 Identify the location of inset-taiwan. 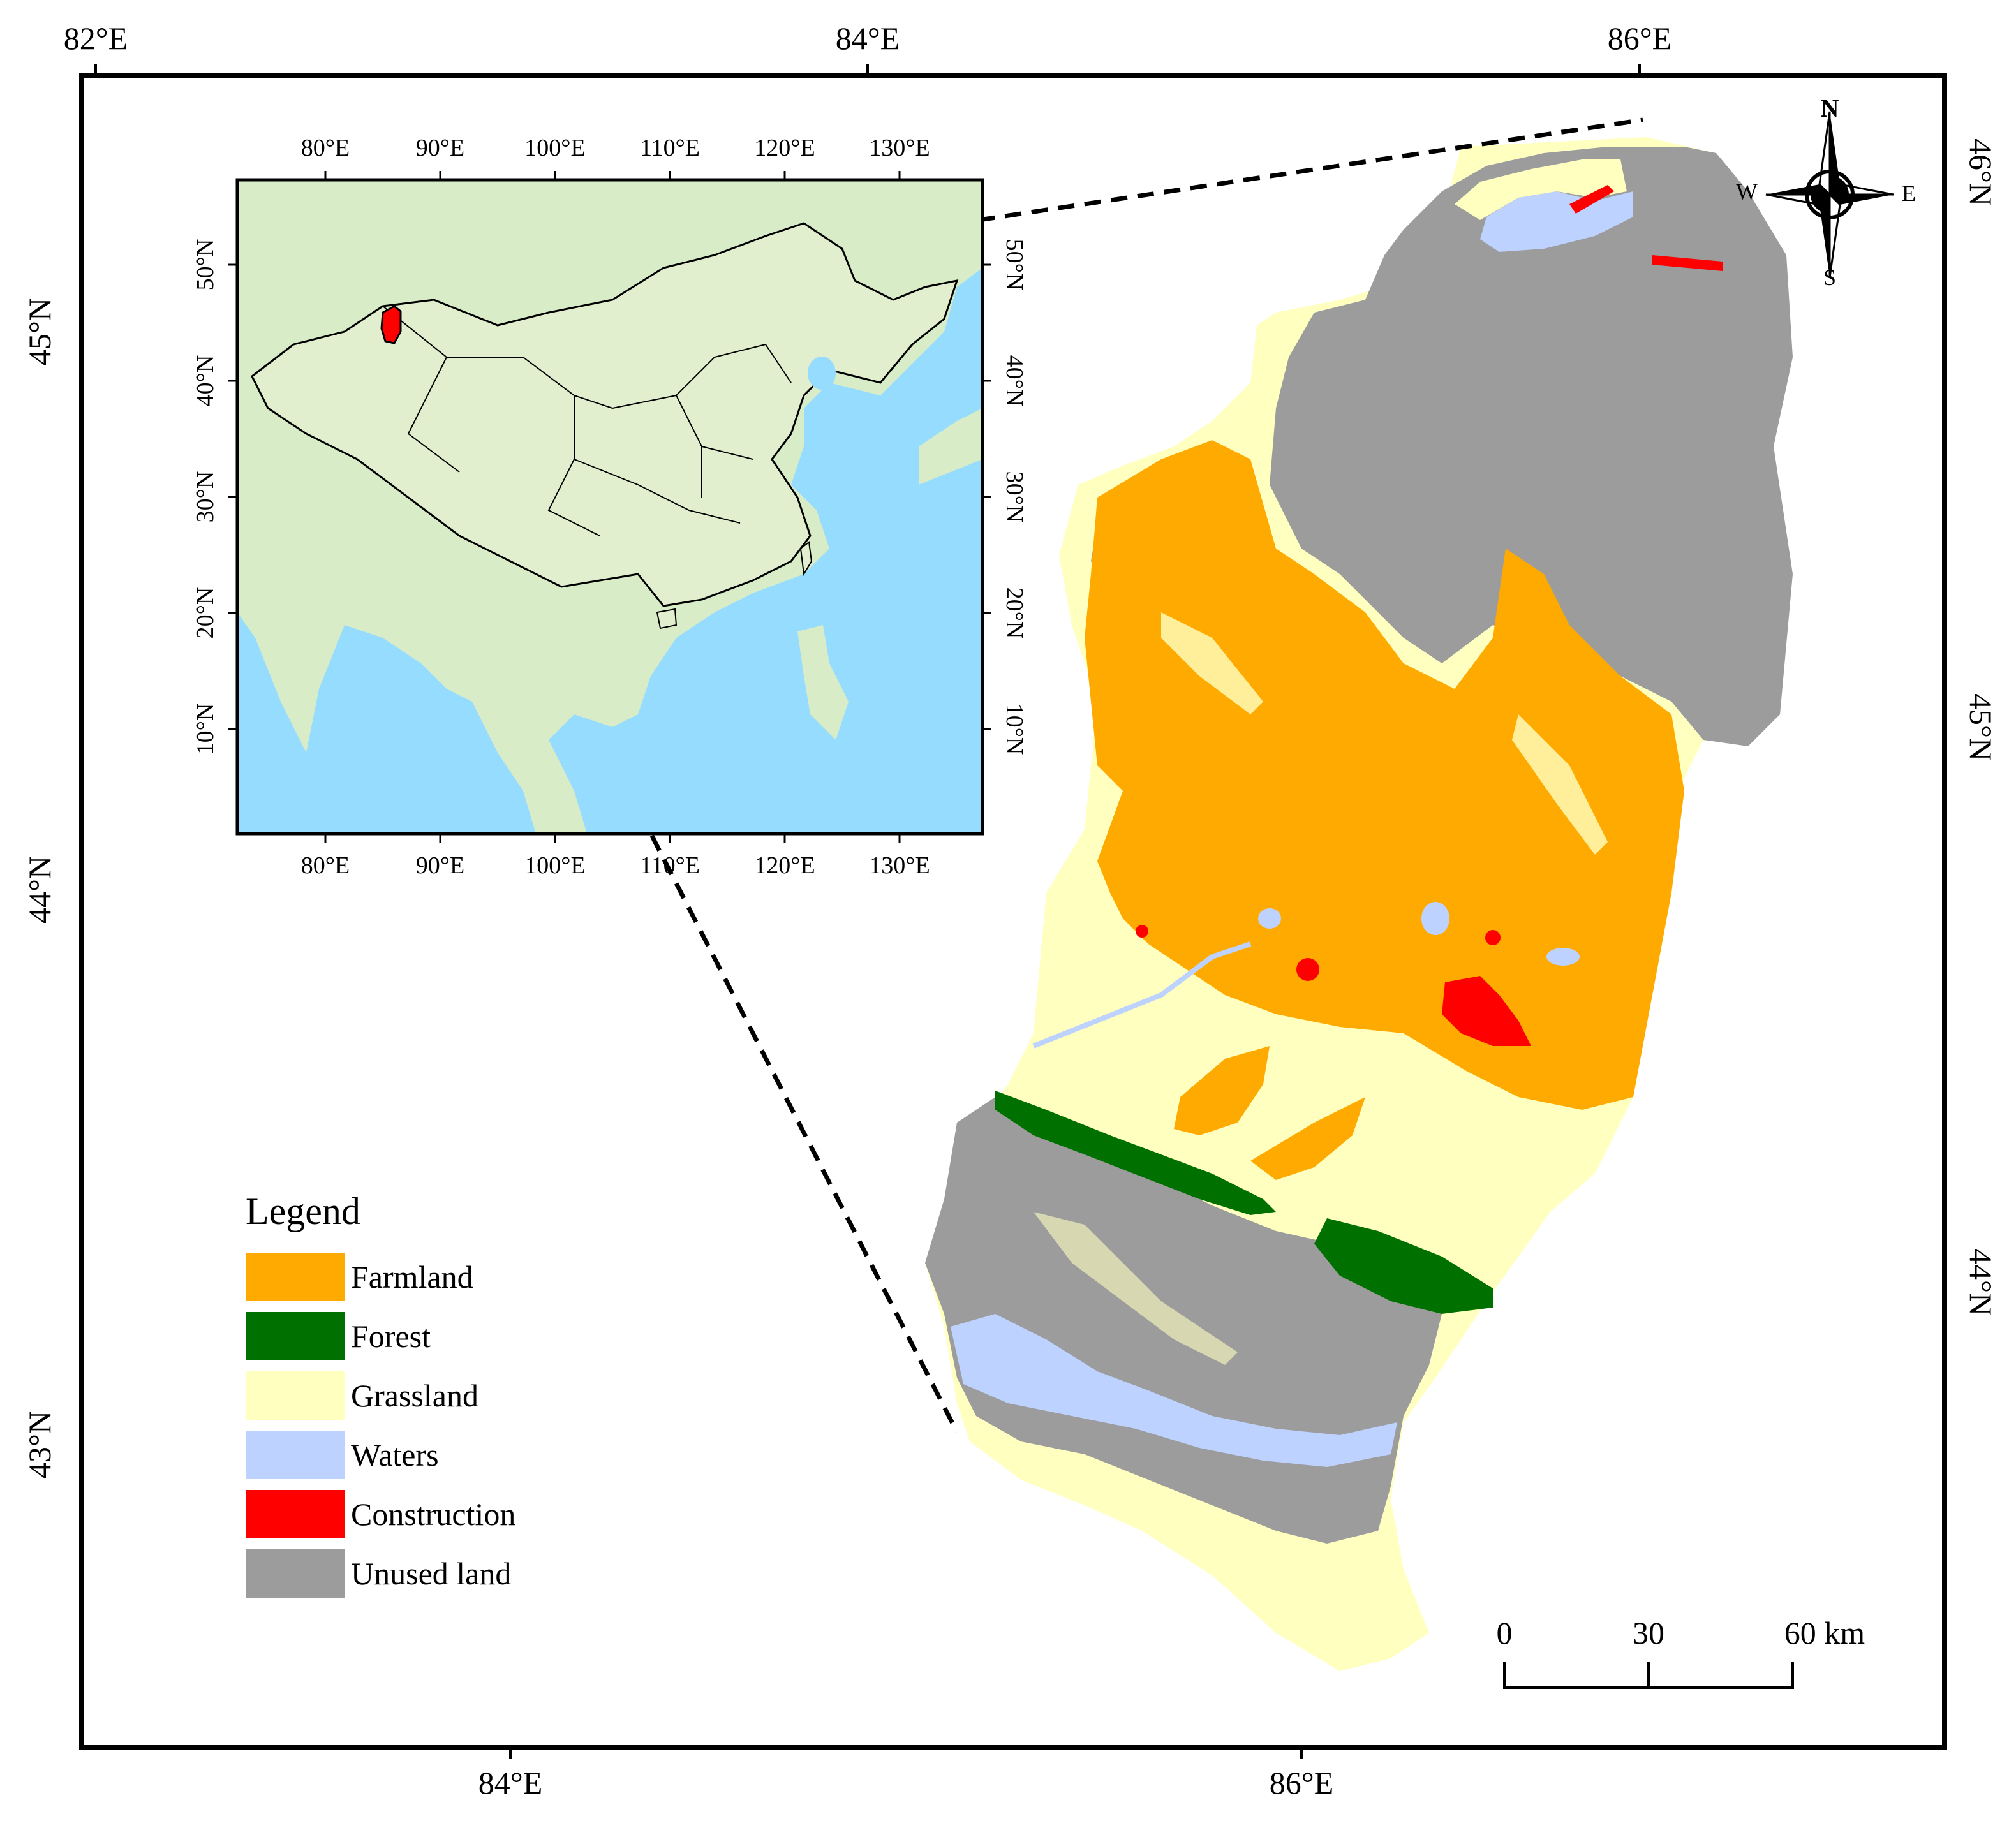
(806, 558).